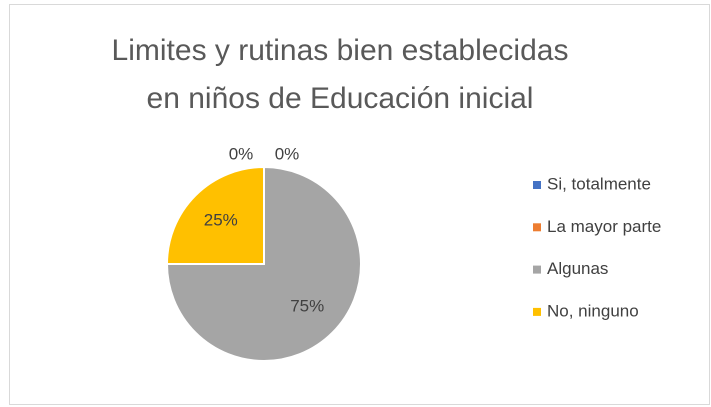 The width and height of the screenshot is (711, 407). I want to click on legend-label: Si, totalmente, so click(599, 183).